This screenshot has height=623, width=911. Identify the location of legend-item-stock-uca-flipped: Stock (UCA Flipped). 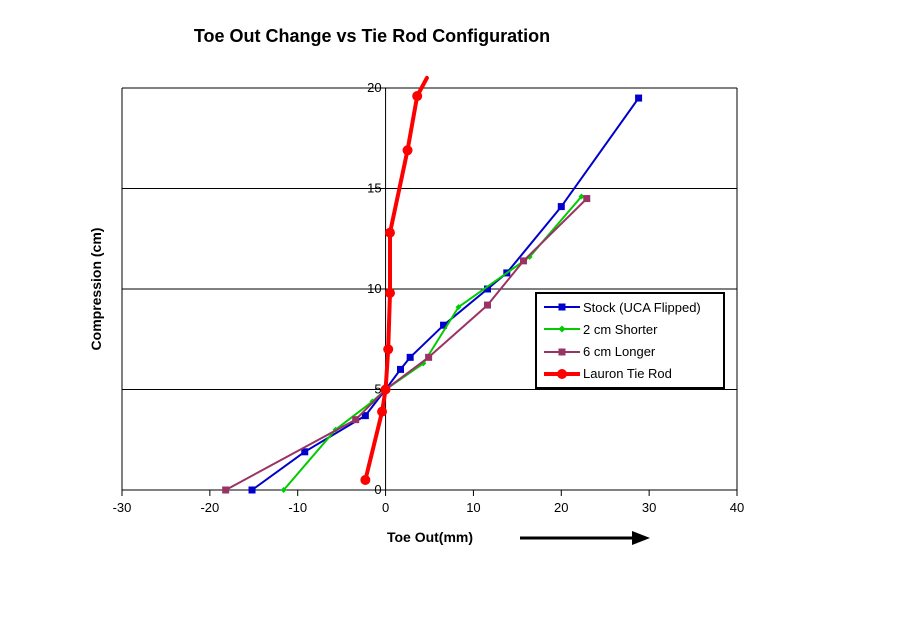
(633, 307).